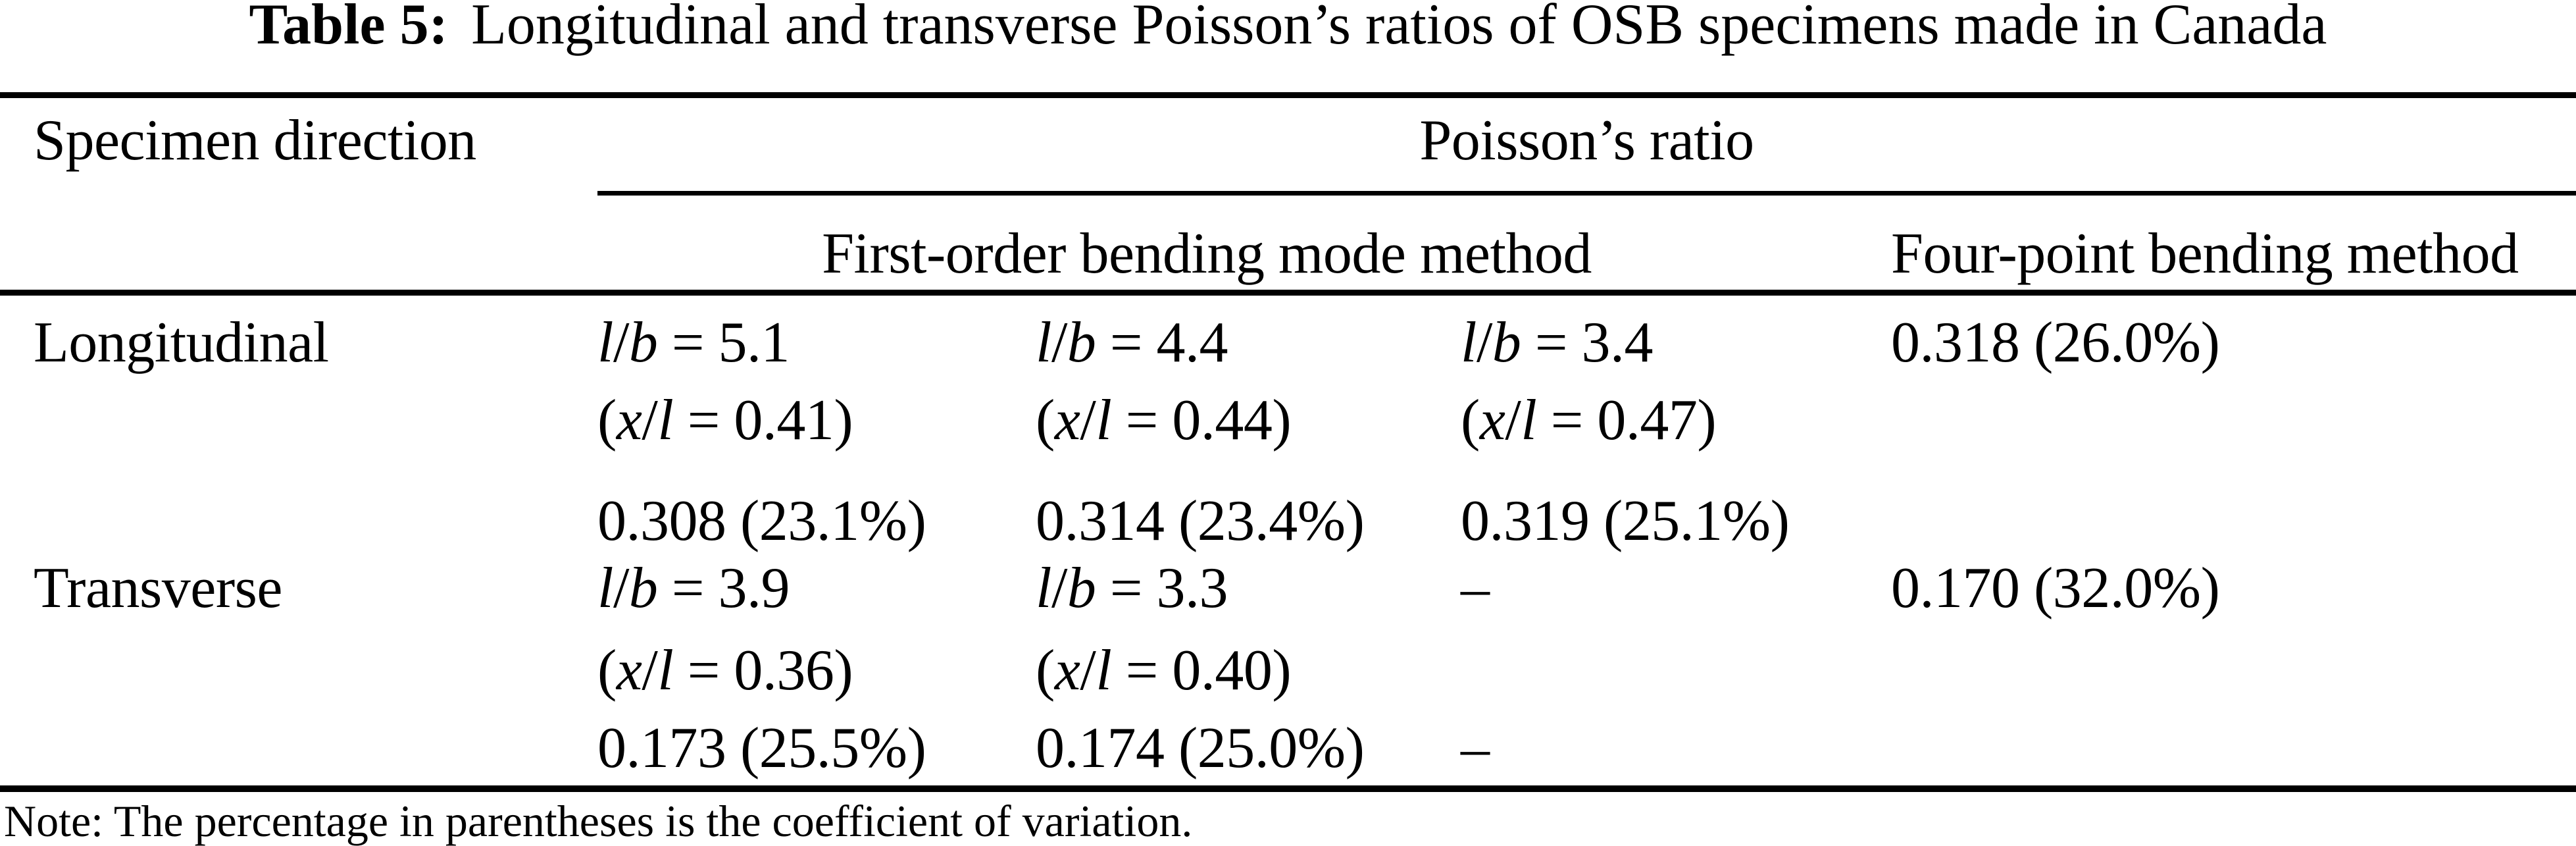 Image resolution: width=2576 pixels, height=846 pixels. Describe the element at coordinates (1288, 788) in the screenshot. I see `table-bottom-rule` at that location.